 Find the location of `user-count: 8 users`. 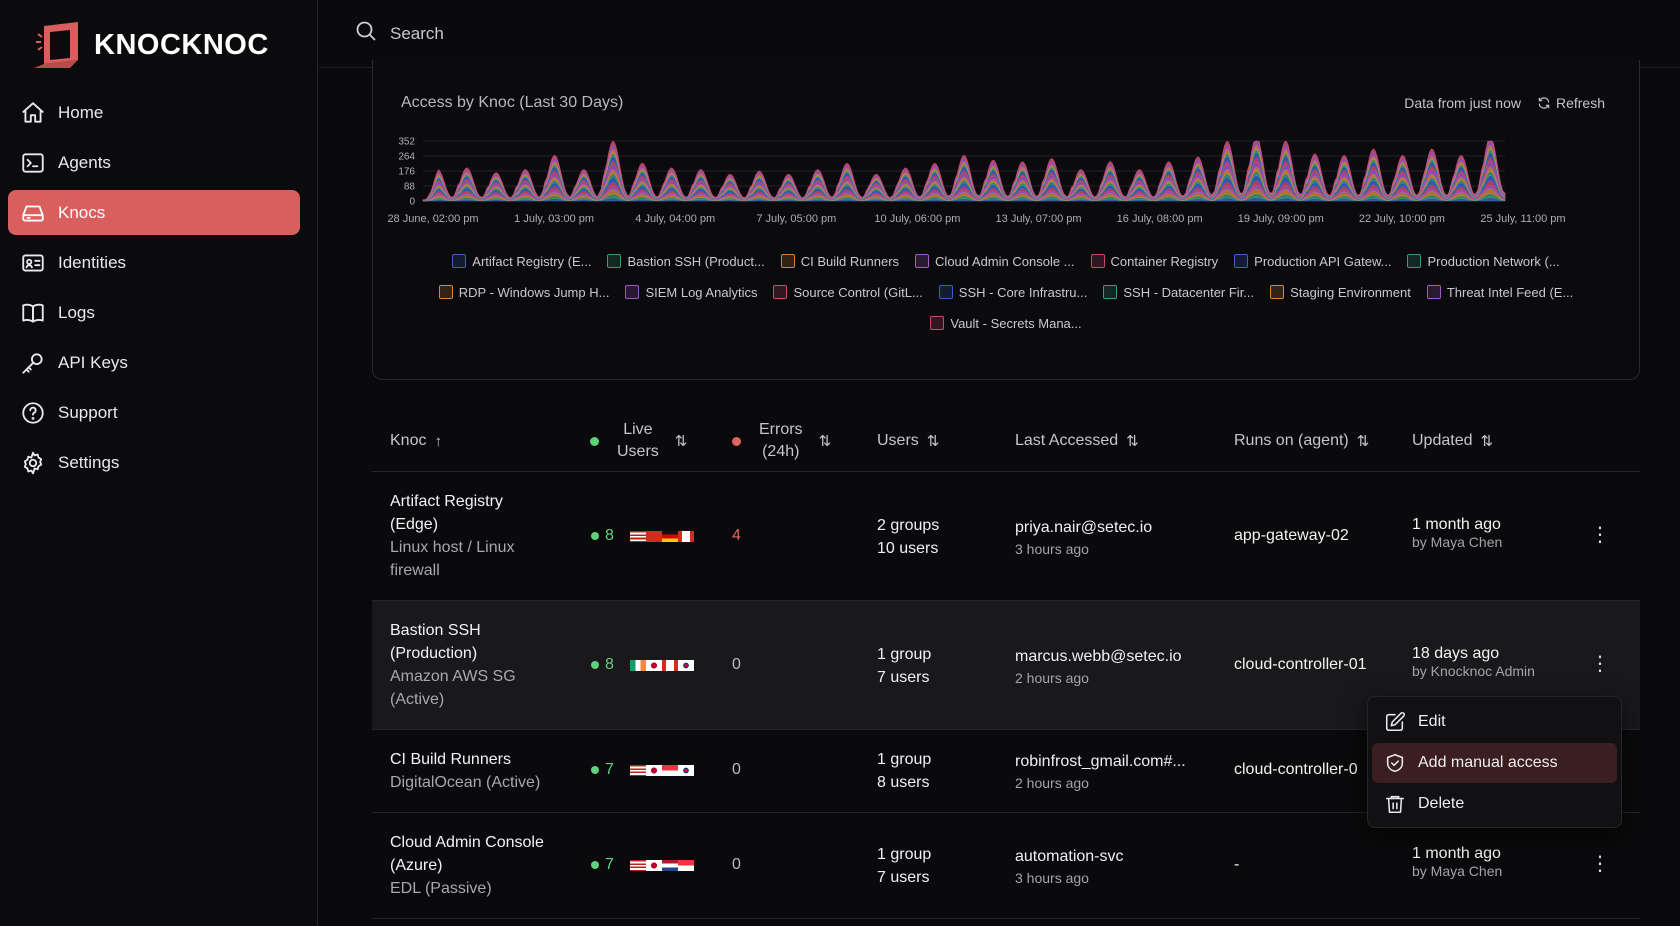

user-count: 8 users is located at coordinates (903, 782).